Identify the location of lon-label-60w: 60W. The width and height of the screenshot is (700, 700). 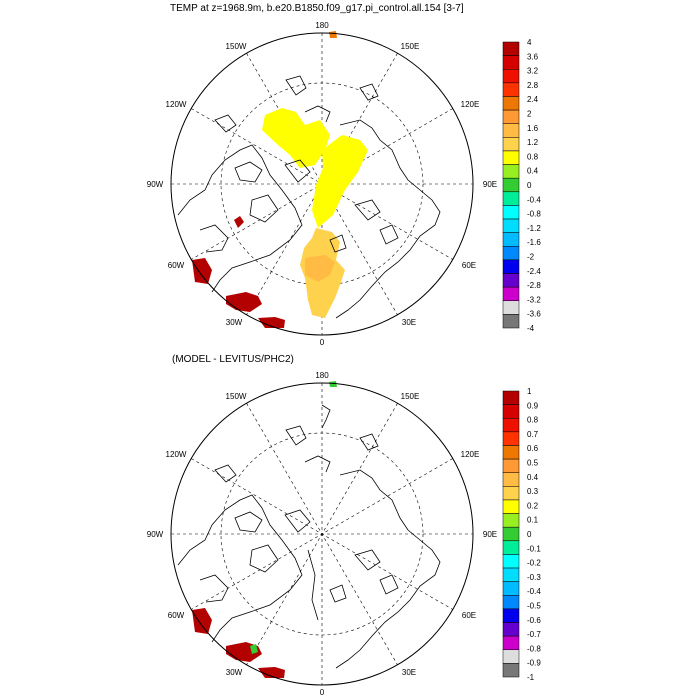
(176, 265).